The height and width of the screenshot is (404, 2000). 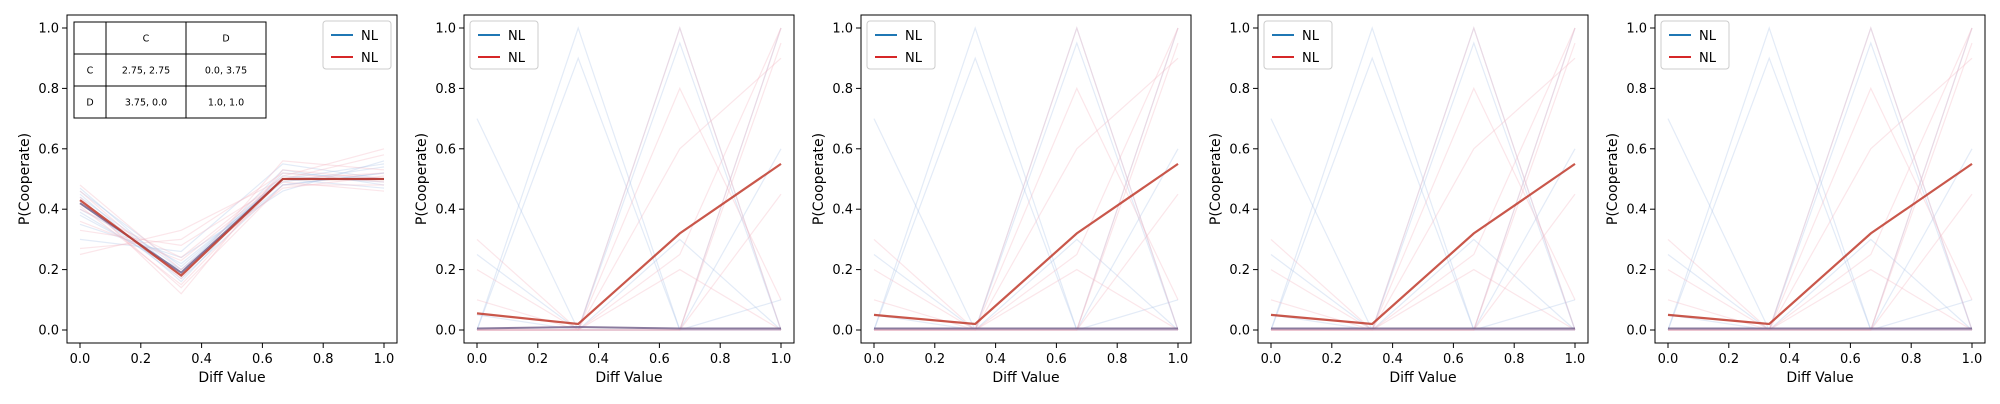 I want to click on payoff-table: C D C 2.75, 2.75 0.0, 3.75 D 3.75, 0.0 1.0, 1.0, so click(x=170, y=70).